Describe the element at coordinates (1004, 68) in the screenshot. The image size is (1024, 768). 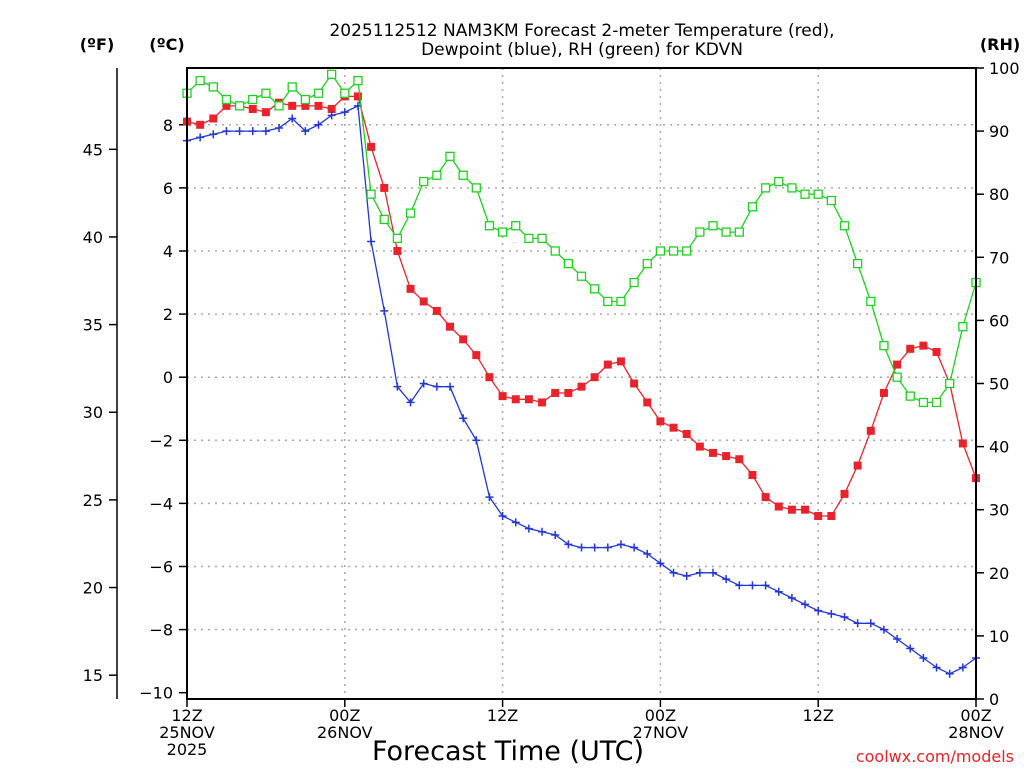
I see `rh-tick-label: 100` at that location.